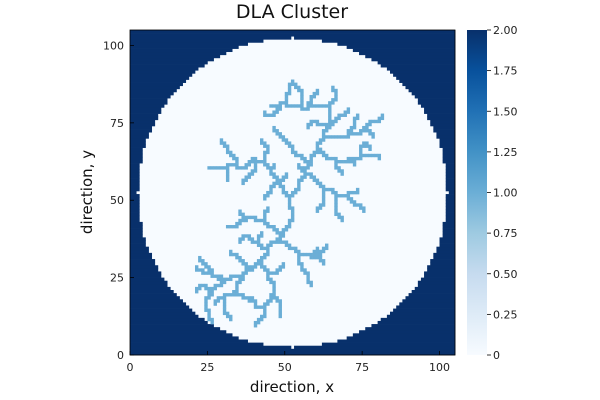 The width and height of the screenshot is (600, 400). I want to click on colorbar-tick-label: 2.00, so click(505, 30).